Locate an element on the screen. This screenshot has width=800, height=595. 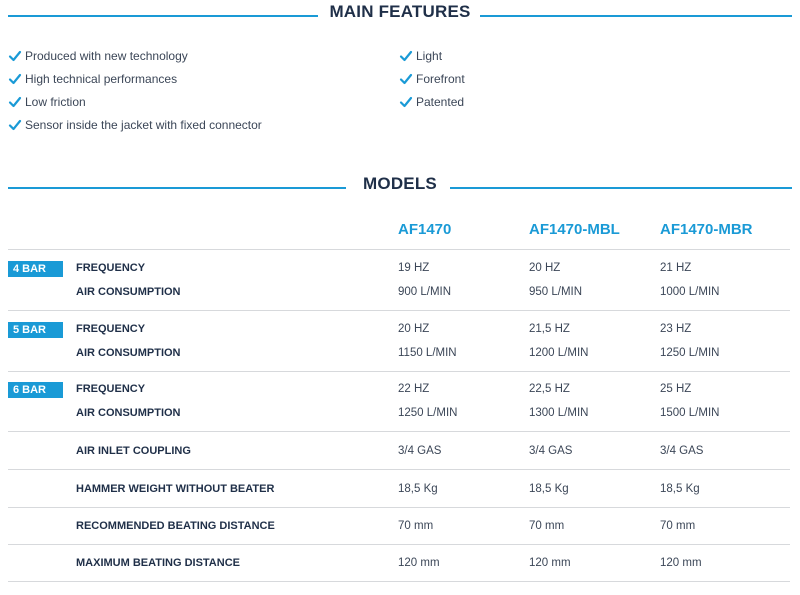
row-label: RECOMMENDED BEATING DISTANCE is located at coordinates (175, 526).